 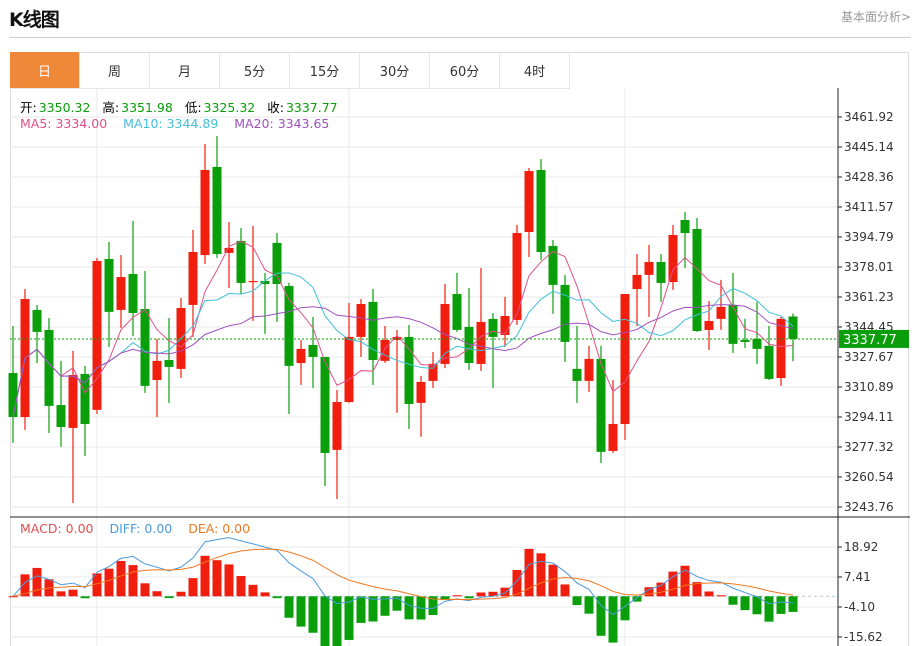 I want to click on ma20-value: MA20: 3343.65, so click(x=282, y=123).